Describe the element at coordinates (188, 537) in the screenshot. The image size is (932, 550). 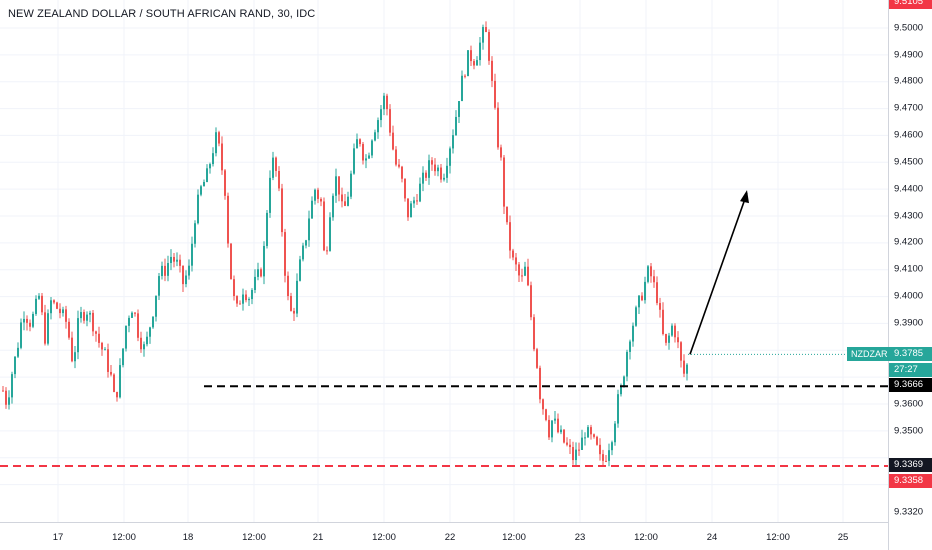
I see `time-tick: 18` at that location.